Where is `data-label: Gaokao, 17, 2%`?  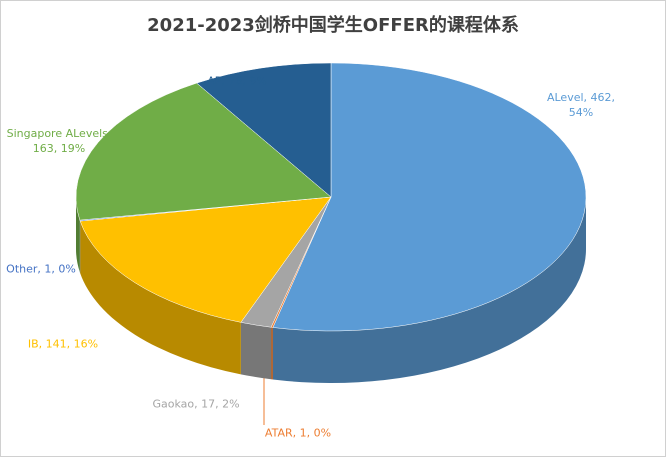 data-label: Gaokao, 17, 2% is located at coordinates (196, 404).